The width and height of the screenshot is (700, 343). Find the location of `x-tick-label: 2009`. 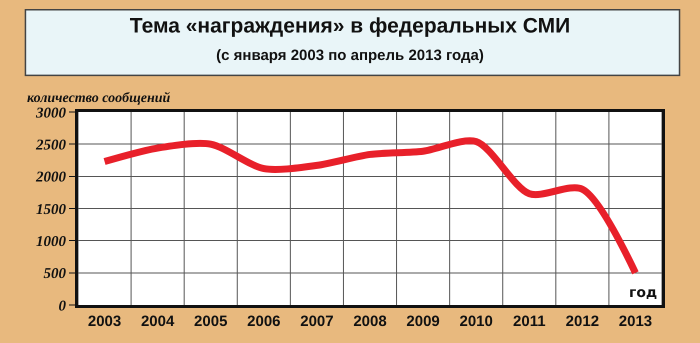

x-tick-label: 2009 is located at coordinates (423, 321).